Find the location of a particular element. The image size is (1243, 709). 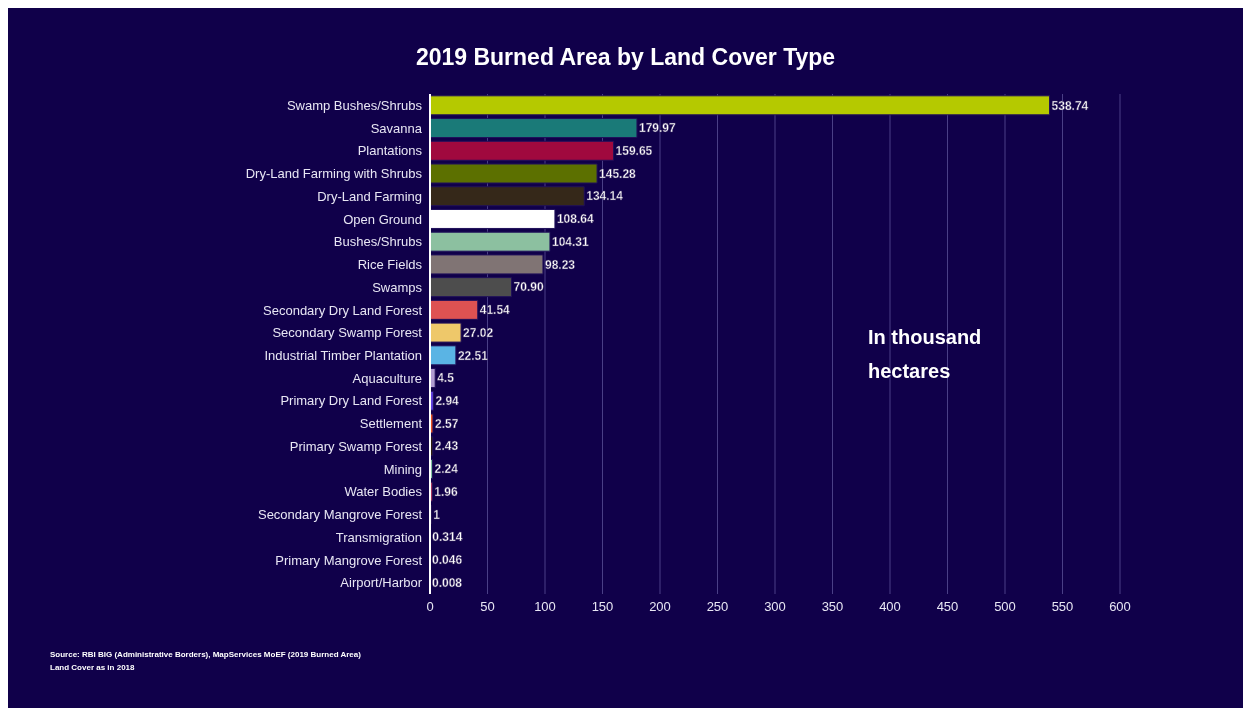

data-label: 41.54 is located at coordinates (495, 310).